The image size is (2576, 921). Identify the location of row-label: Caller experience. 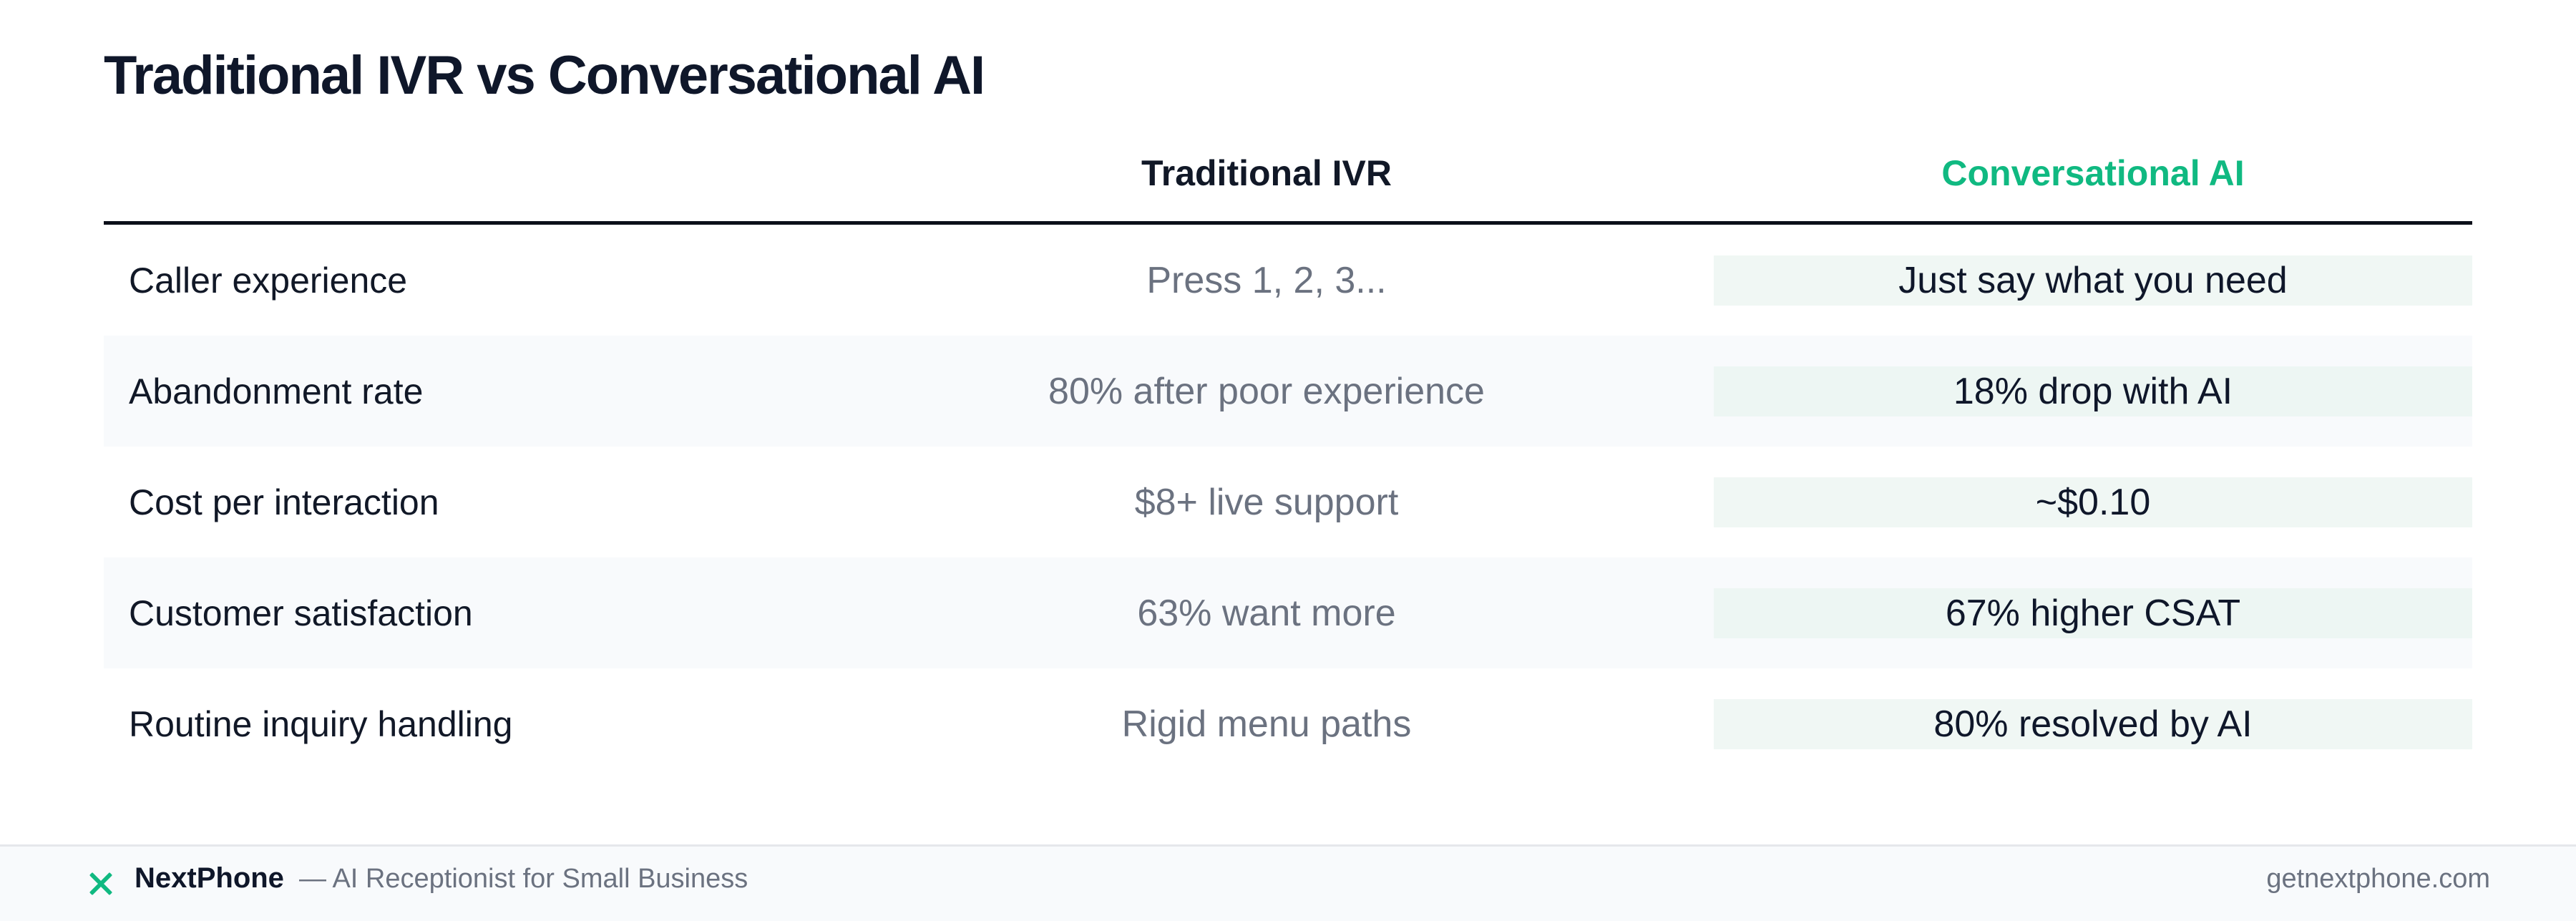
(268, 280).